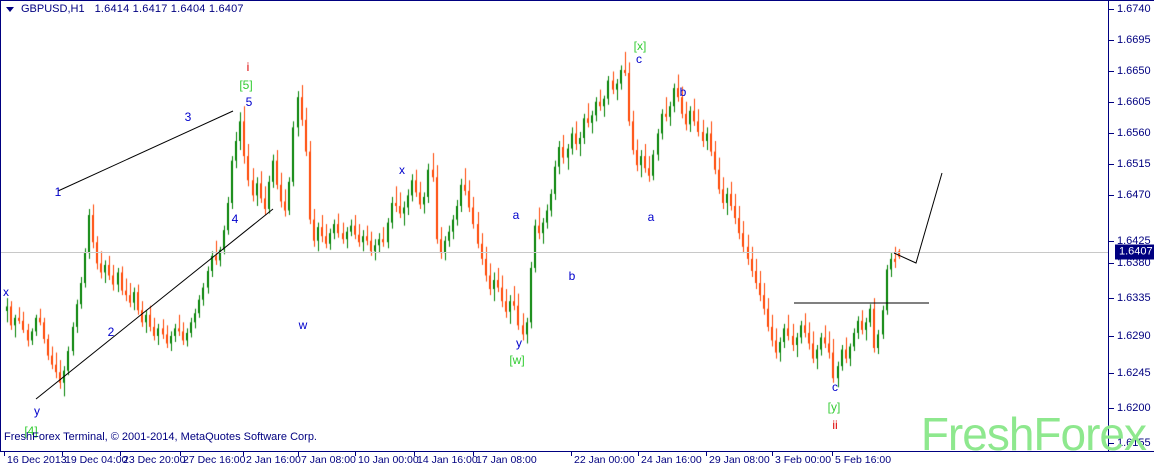  What do you see at coordinates (1134, 241) in the screenshot?
I see `price-tick-label: 1.6425` at bounding box center [1134, 241].